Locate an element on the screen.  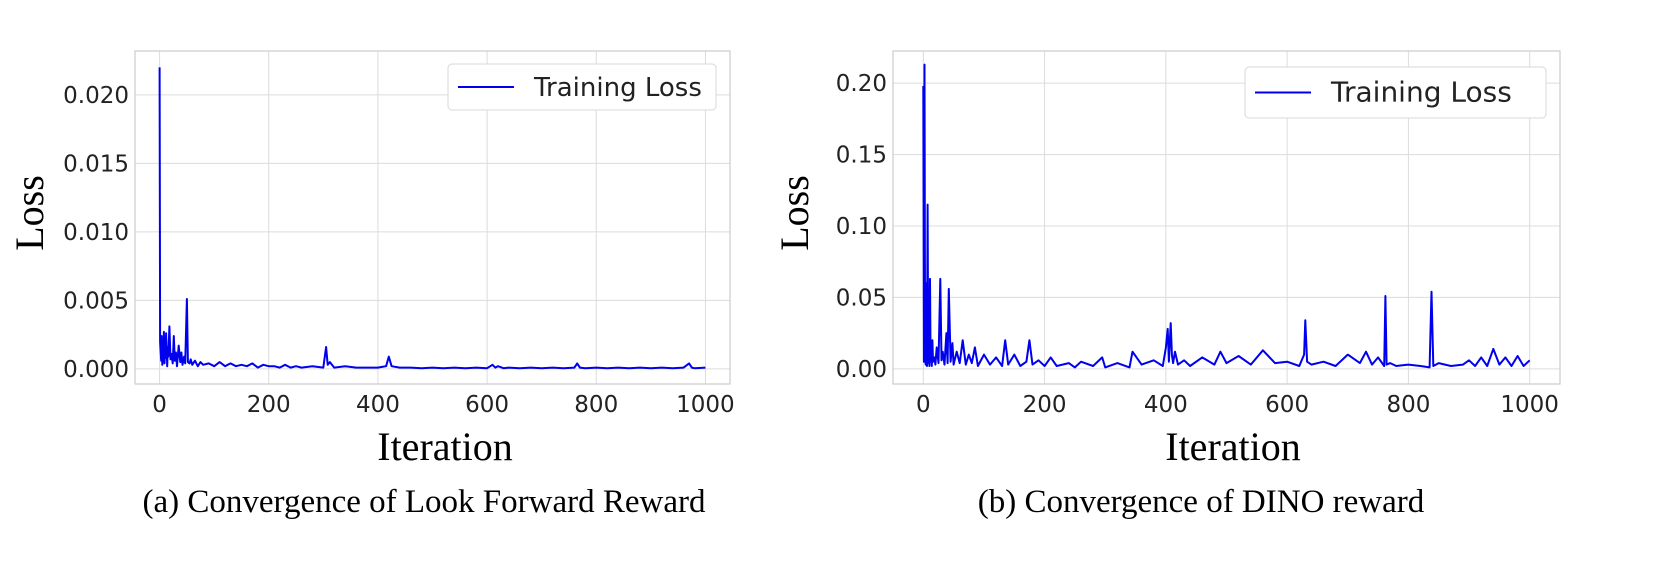
chart-b-x-axis-label: Iteration is located at coordinates (1233, 446).